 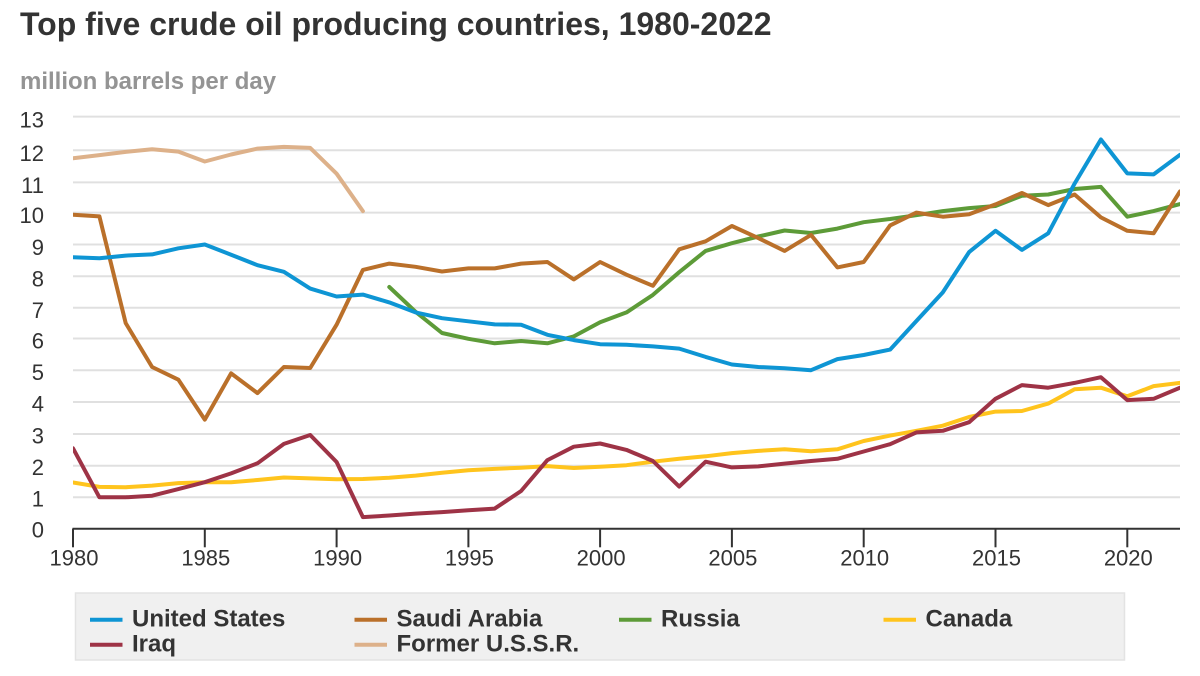 I want to click on svg-text: million barrels per day, so click(x=148, y=81).